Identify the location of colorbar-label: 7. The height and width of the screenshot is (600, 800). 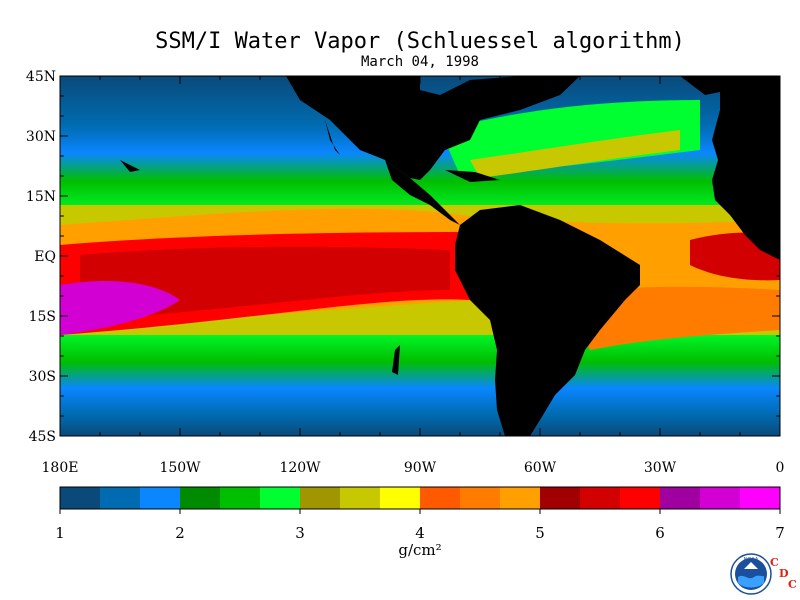
(780, 533).